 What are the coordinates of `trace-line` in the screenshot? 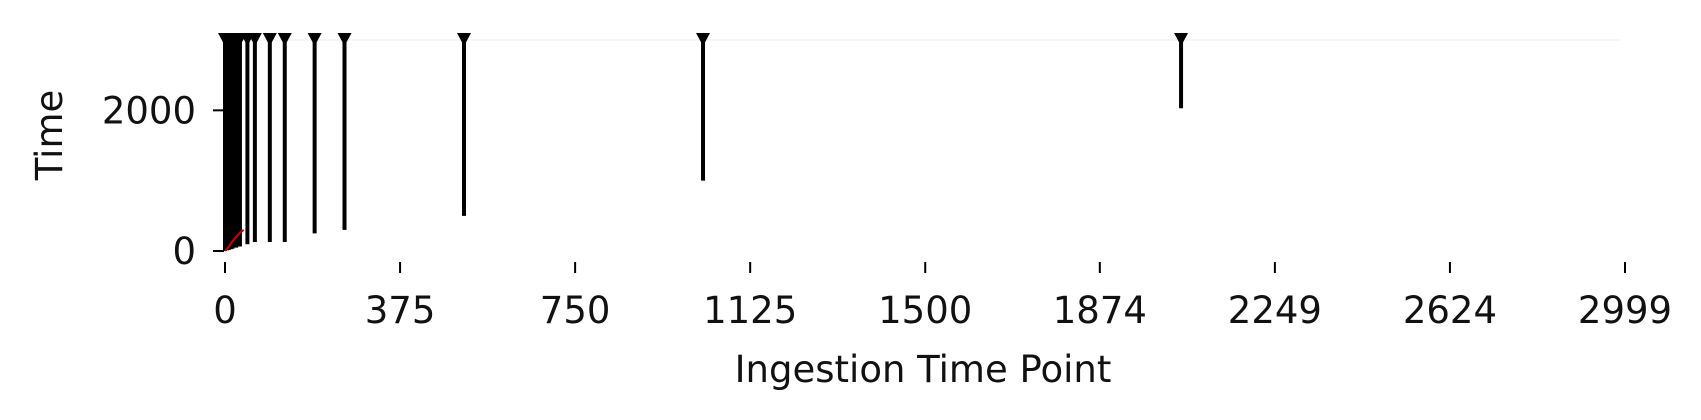 It's located at (234, 240).